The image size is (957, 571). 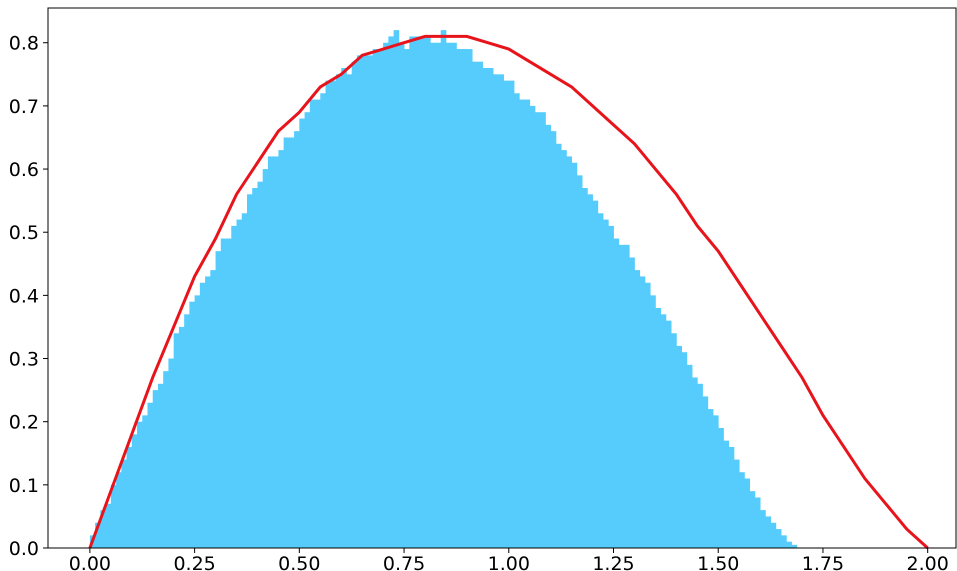 I want to click on x-tick-label: 1.75, so click(x=823, y=562).